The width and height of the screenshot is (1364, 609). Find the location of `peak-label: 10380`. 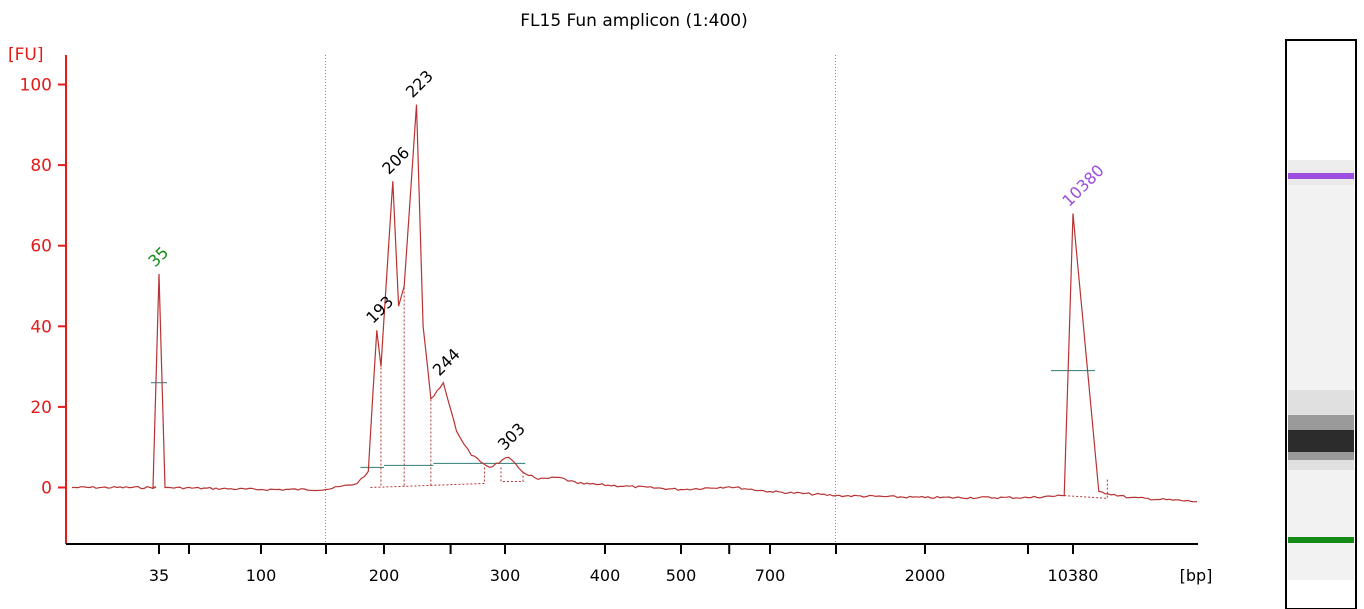

peak-label: 10380 is located at coordinates (1082, 185).